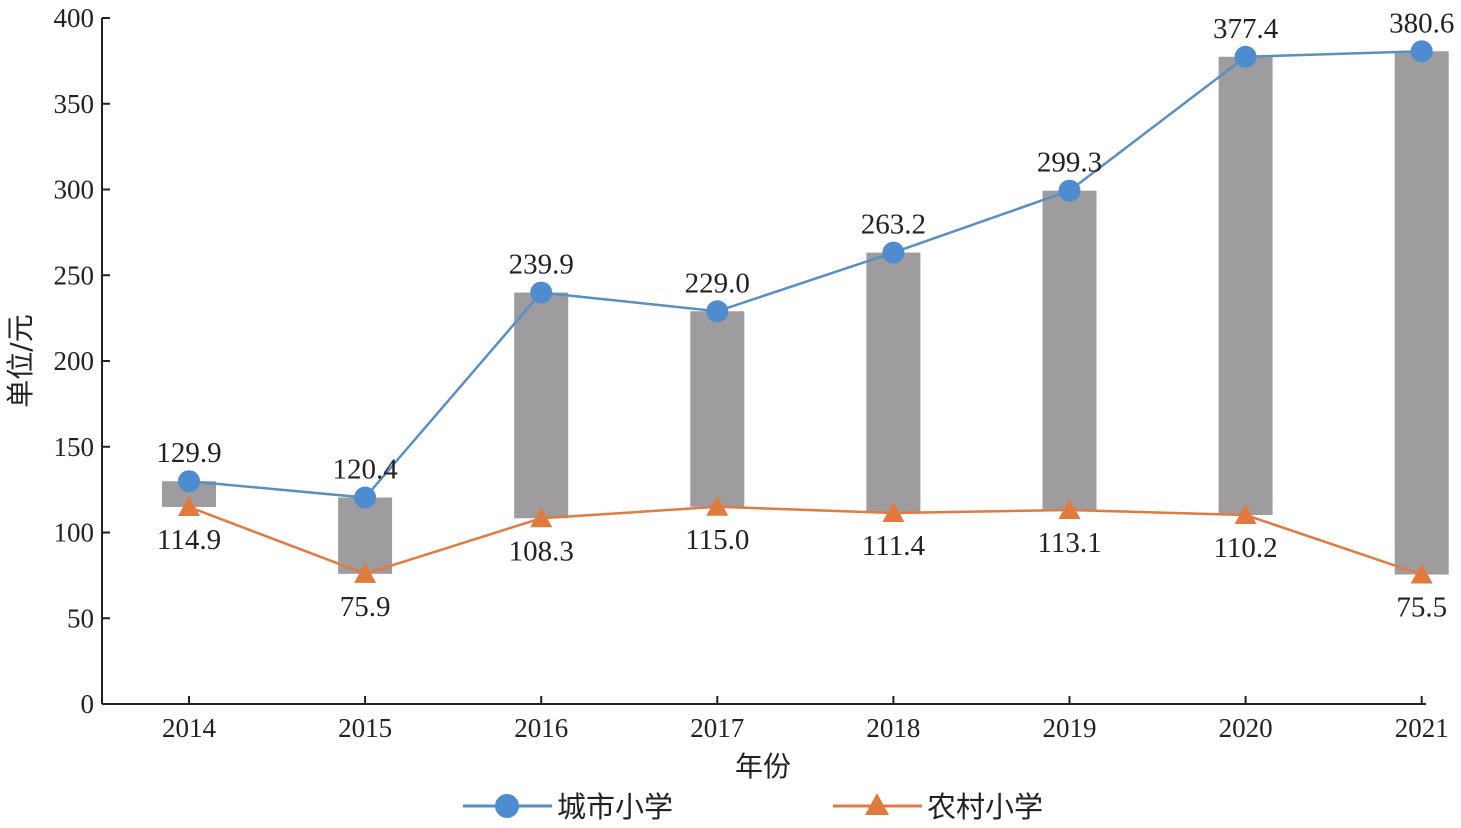 Image resolution: width=1461 pixels, height=828 pixels. I want to click on gap-bar-2021, so click(1421, 313).